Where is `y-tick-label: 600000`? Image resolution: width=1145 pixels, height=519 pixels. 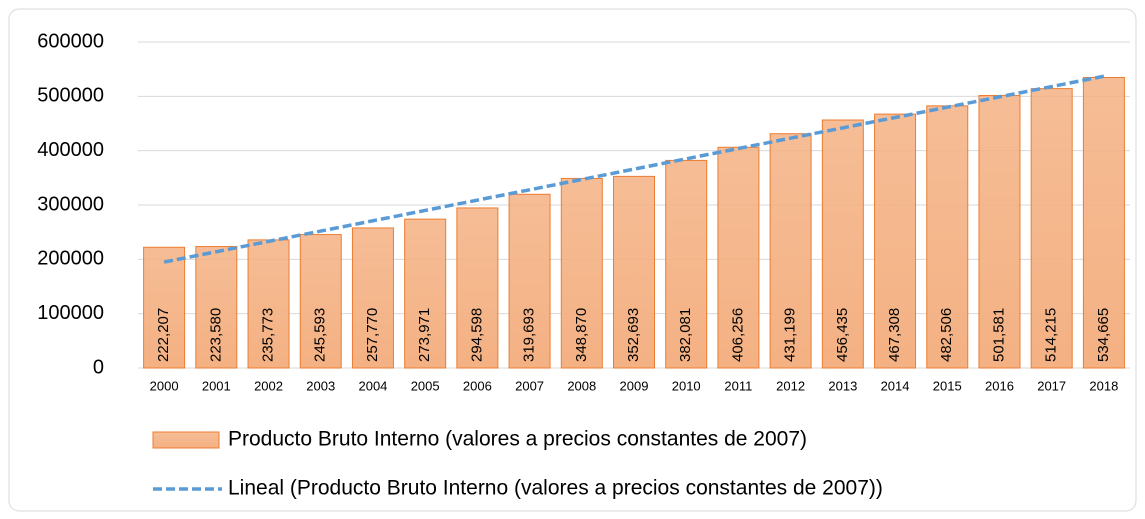
y-tick-label: 600000 is located at coordinates (70, 41).